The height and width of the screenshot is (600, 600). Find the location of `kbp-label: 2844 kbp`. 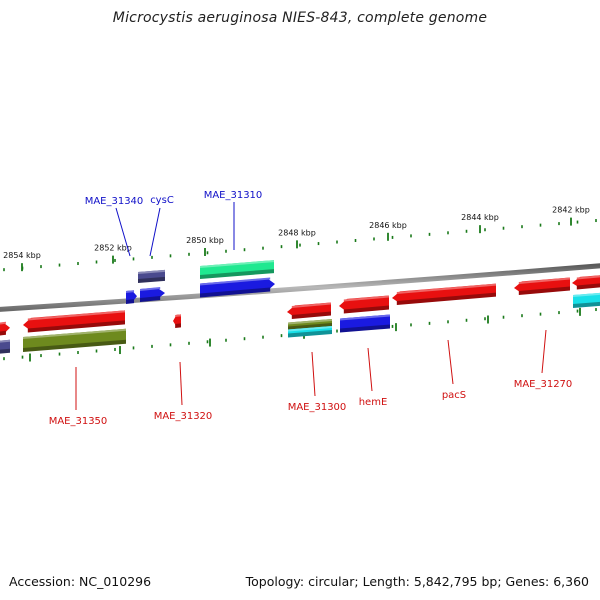

kbp-label: 2844 kbp is located at coordinates (480, 217).